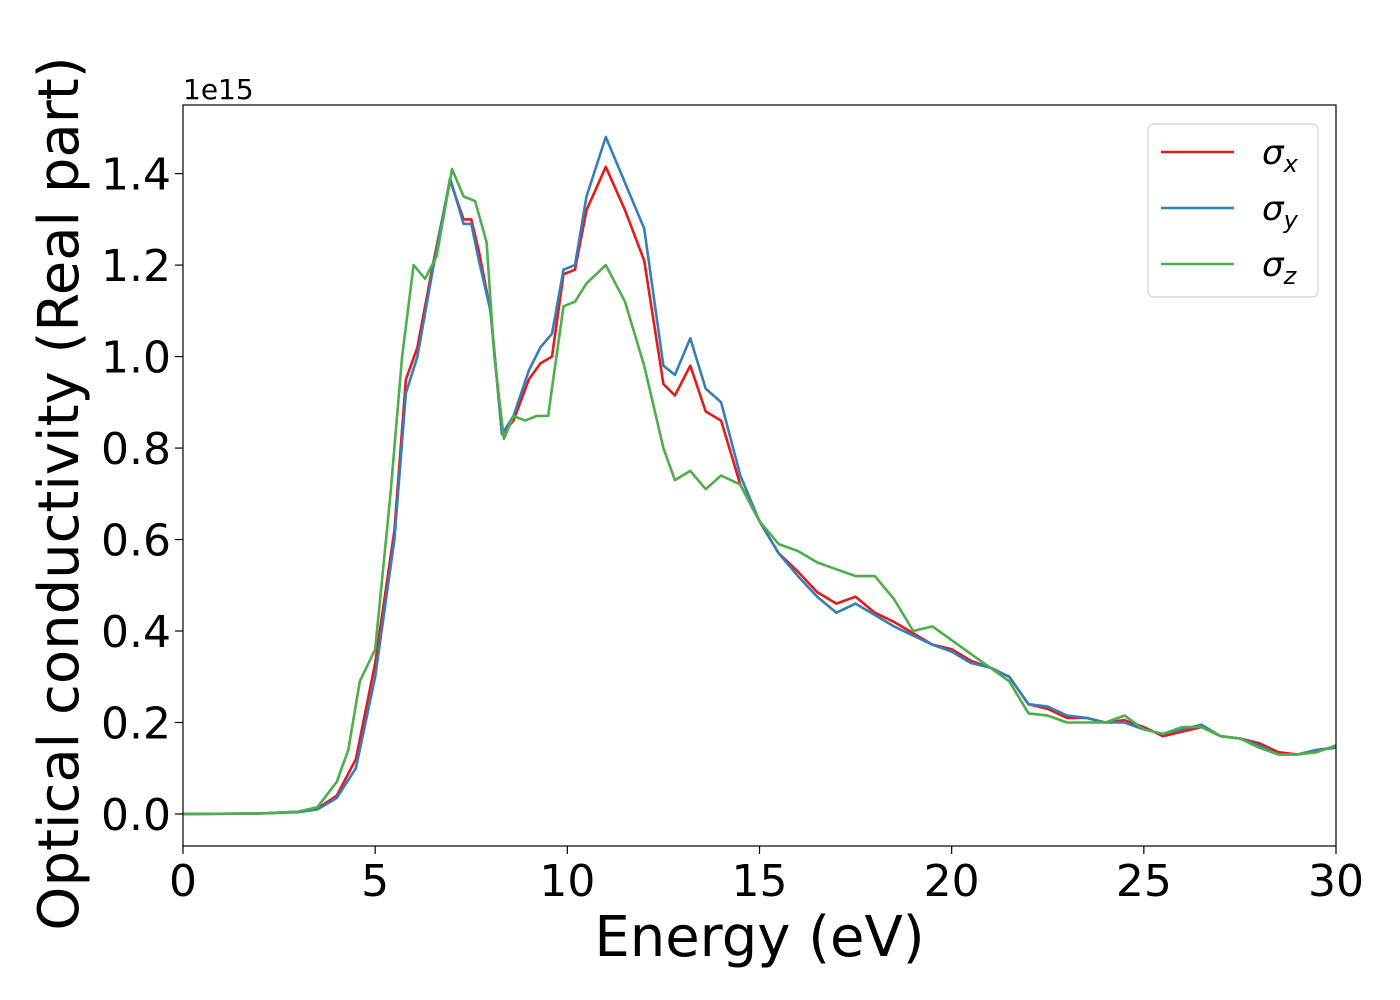 Image resolution: width=1400 pixels, height=1000 pixels. What do you see at coordinates (759, 937) in the screenshot?
I see `x-axis-label: Energy (eV)` at bounding box center [759, 937].